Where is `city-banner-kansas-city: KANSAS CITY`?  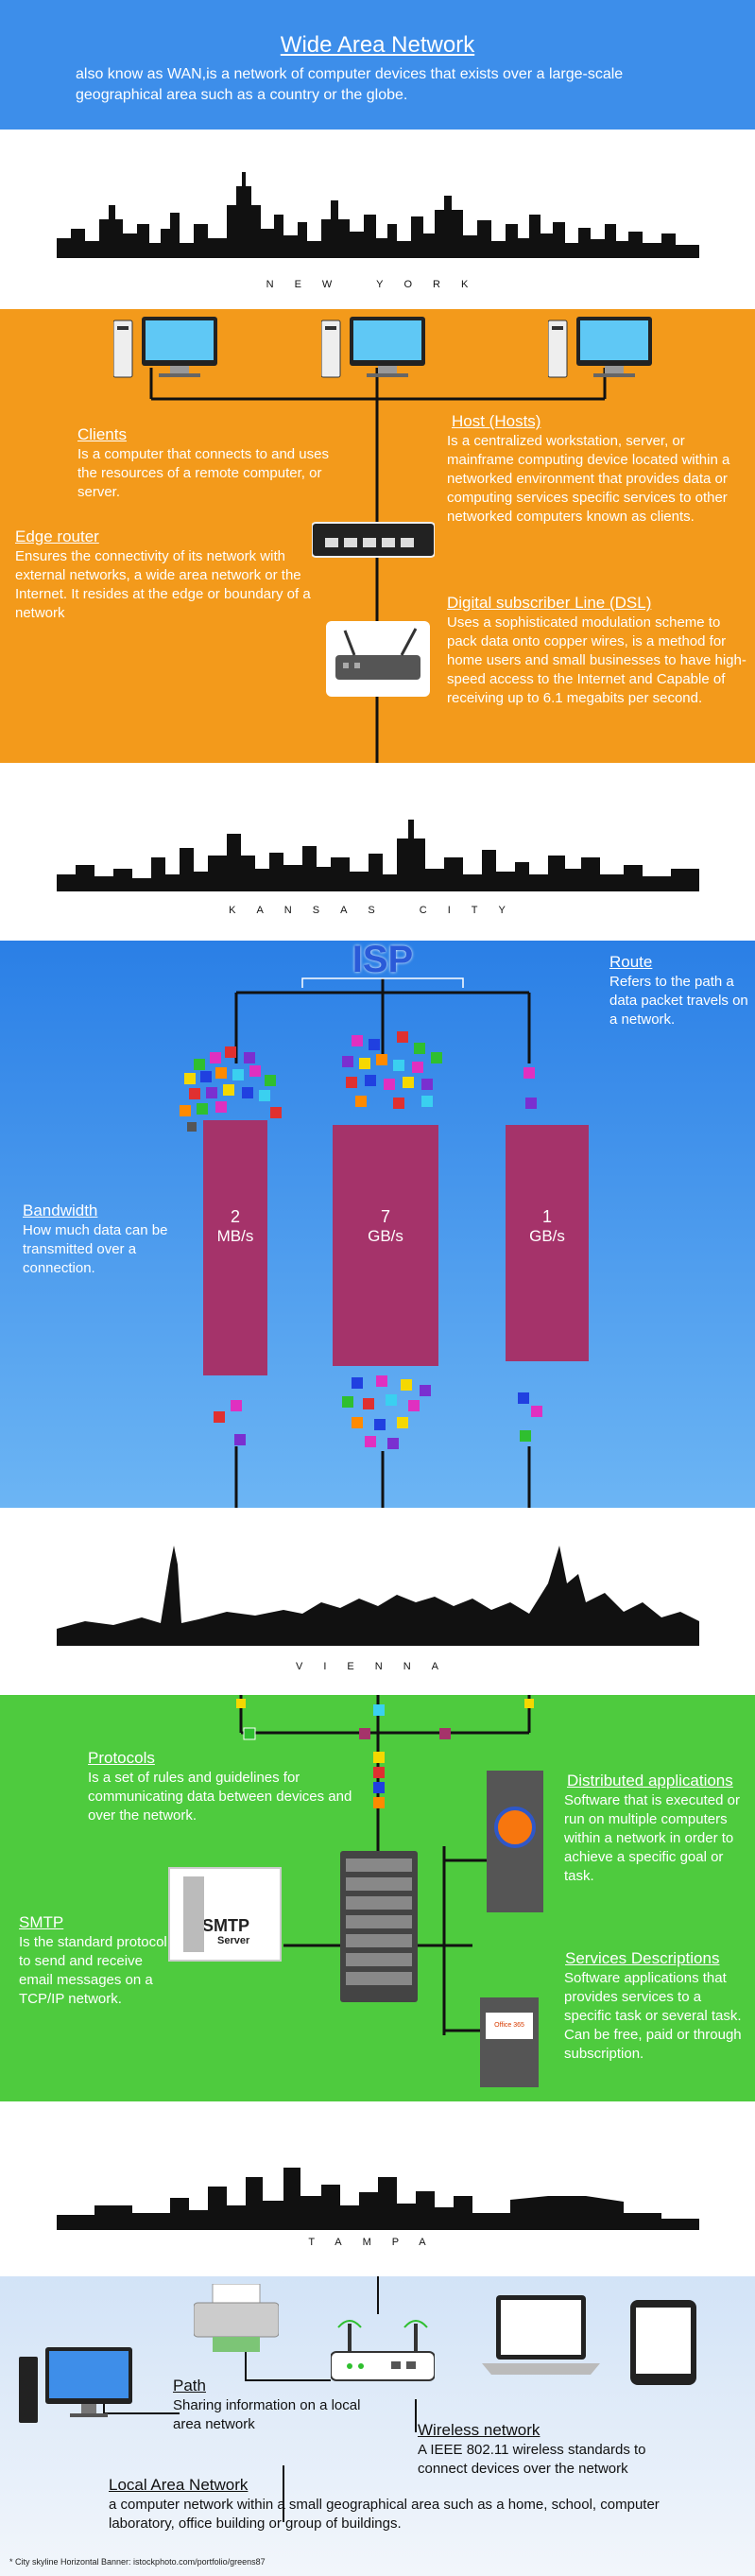 city-banner-kansas-city: KANSAS CITY is located at coordinates (377, 852).